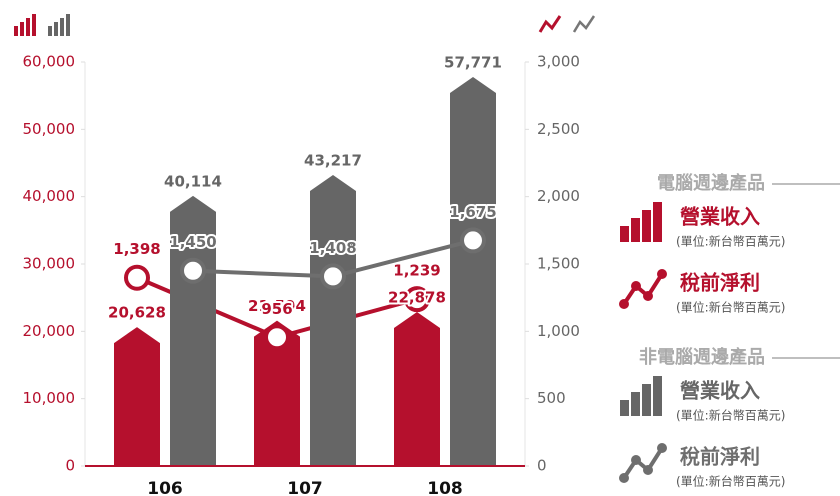 Image resolution: width=840 pixels, height=496 pixels. What do you see at coordinates (702, 357) in the screenshot?
I see `legend-group-title: 非電腦週邊產品` at bounding box center [702, 357].